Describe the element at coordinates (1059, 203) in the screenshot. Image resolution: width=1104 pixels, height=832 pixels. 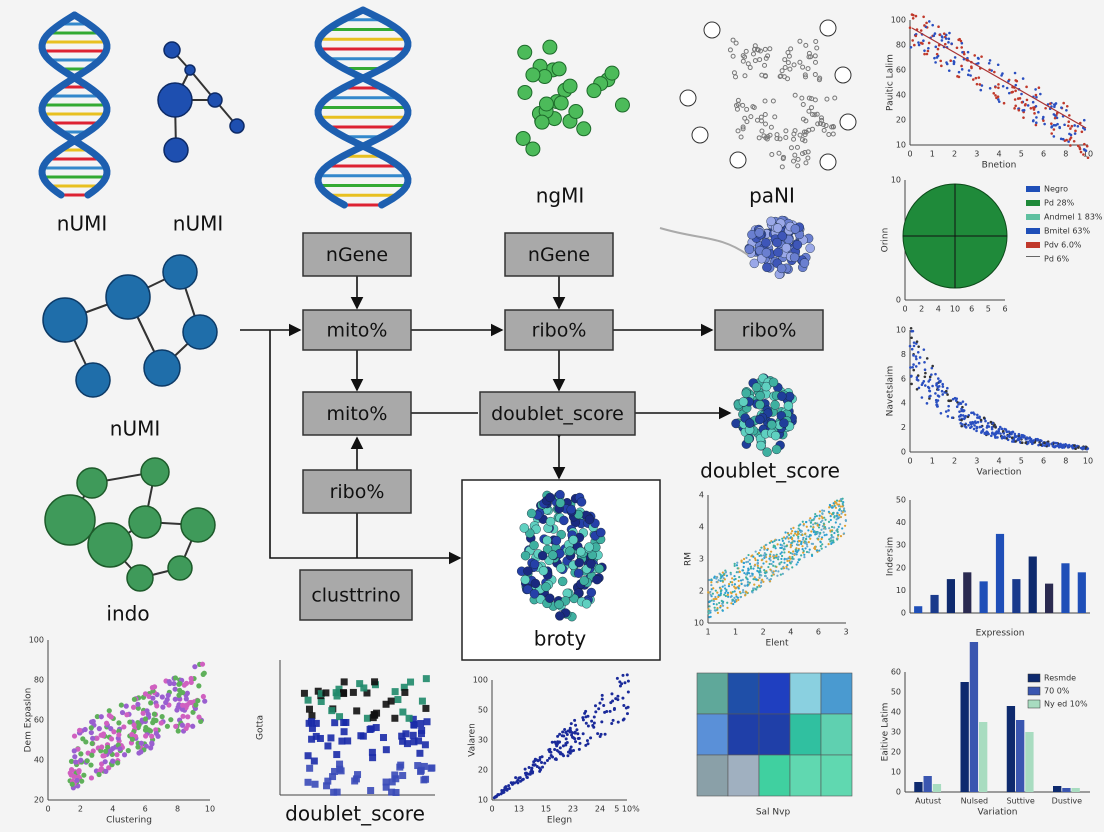
I see `legend-label: Pd 28%` at that location.